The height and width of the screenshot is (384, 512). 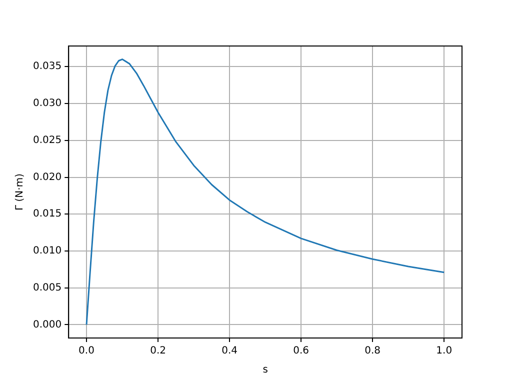 What do you see at coordinates (372, 351) in the screenshot?
I see `x-tick-label: 0.8` at bounding box center [372, 351].